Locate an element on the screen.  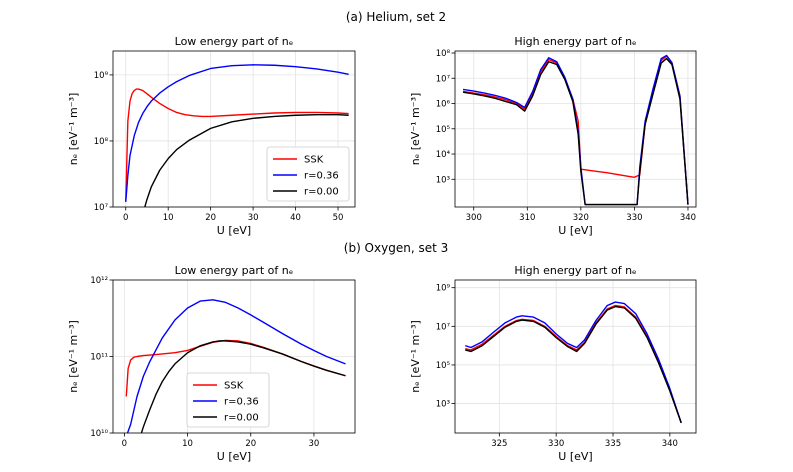
x-tick-label: 40 is located at coordinates (295, 218).